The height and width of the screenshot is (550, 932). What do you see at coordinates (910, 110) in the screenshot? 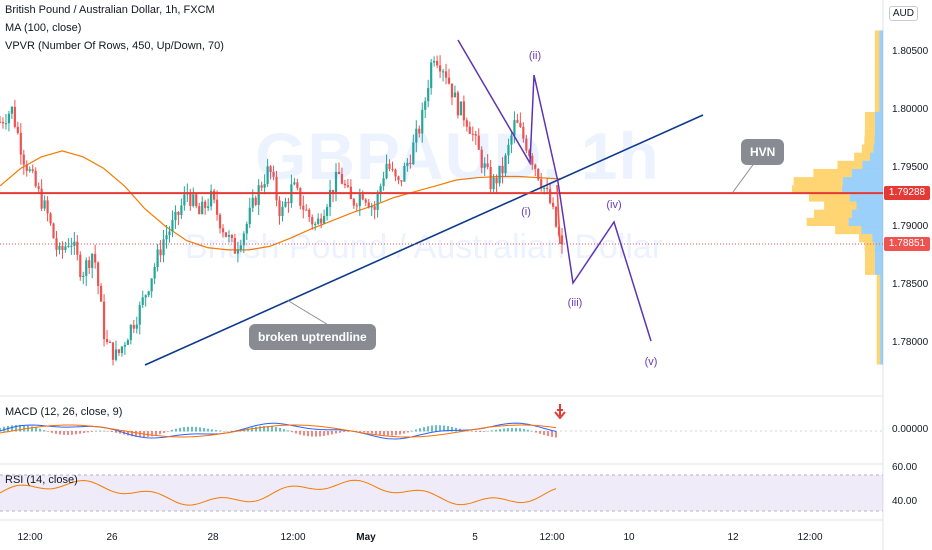
I see `price-axis-tick: 1.80000` at bounding box center [910, 110].